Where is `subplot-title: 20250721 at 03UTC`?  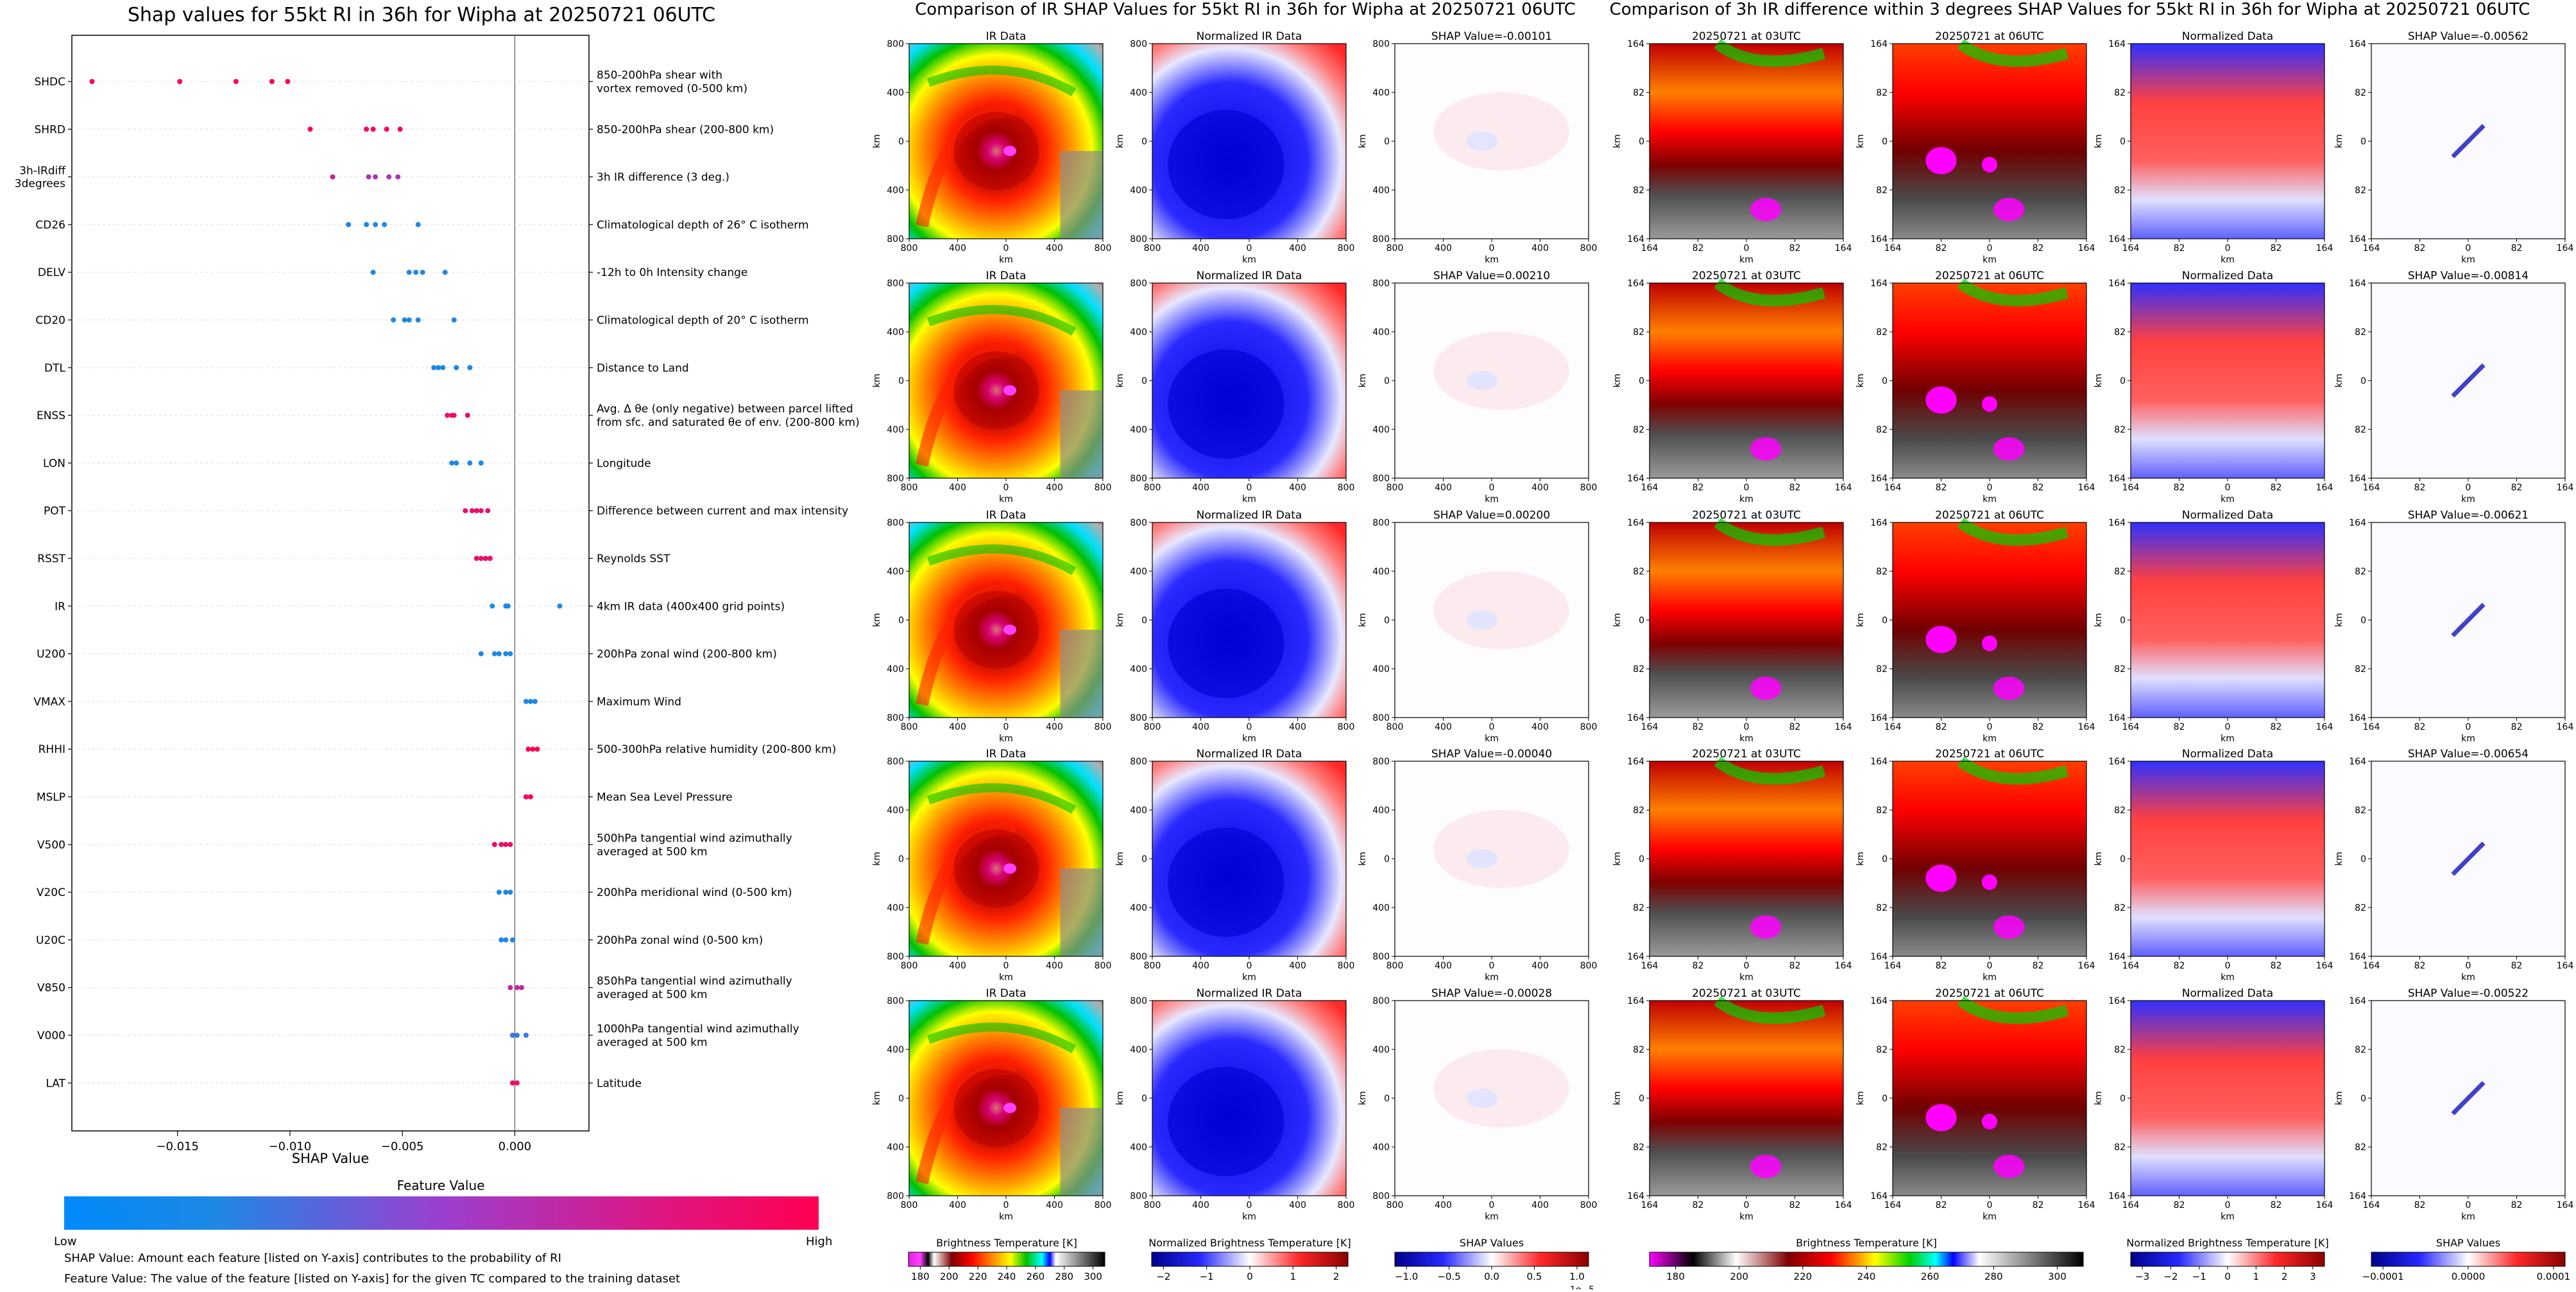 subplot-title: 20250721 at 03UTC is located at coordinates (1747, 993).